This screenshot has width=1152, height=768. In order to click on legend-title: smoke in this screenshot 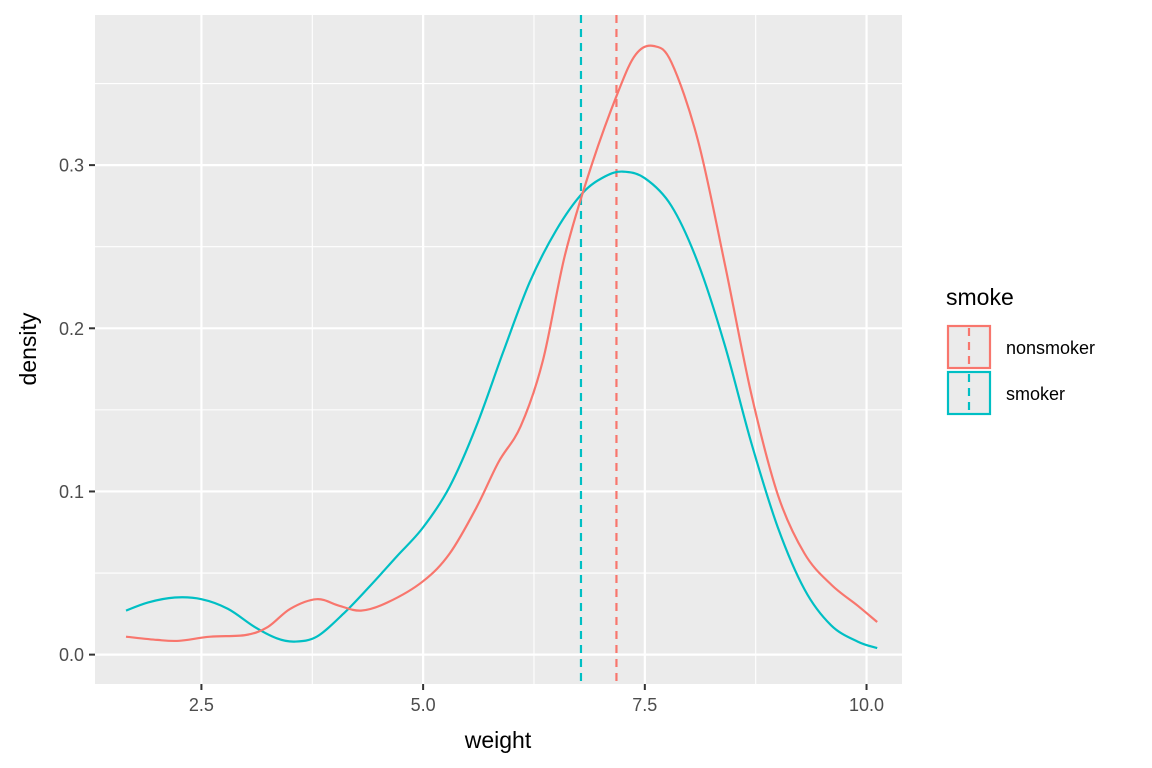, I will do `click(980, 297)`.